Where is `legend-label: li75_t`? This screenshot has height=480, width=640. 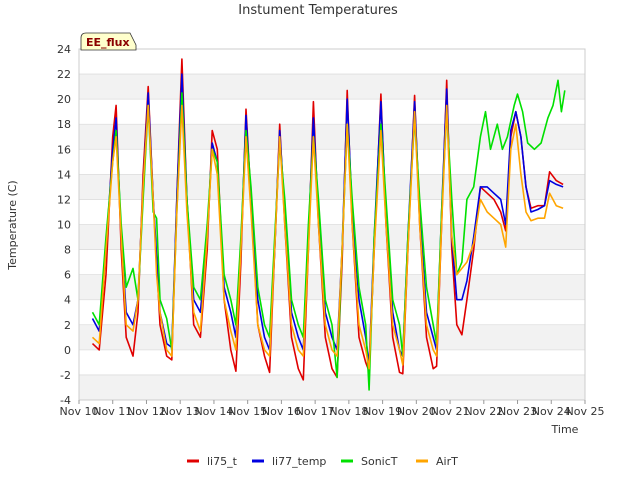 legend-label: li75_t is located at coordinates (222, 461).